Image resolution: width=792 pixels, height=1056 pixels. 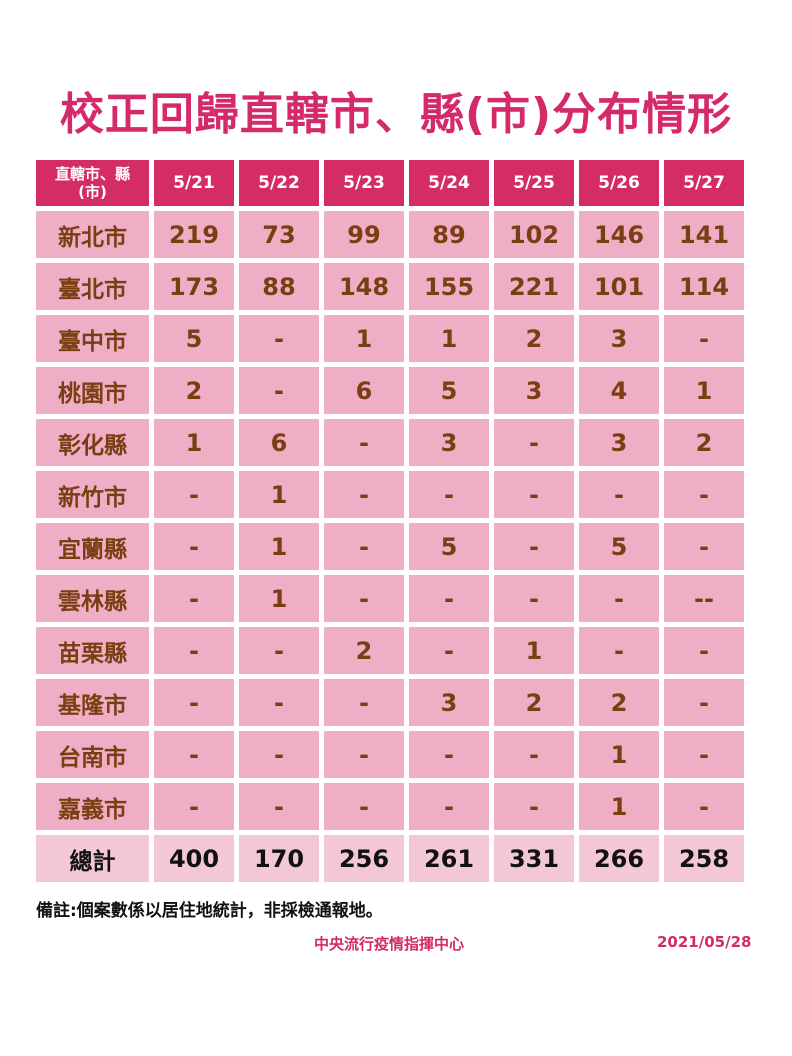 What do you see at coordinates (92, 546) in the screenshot?
I see `region-name: 宜蘭縣` at bounding box center [92, 546].